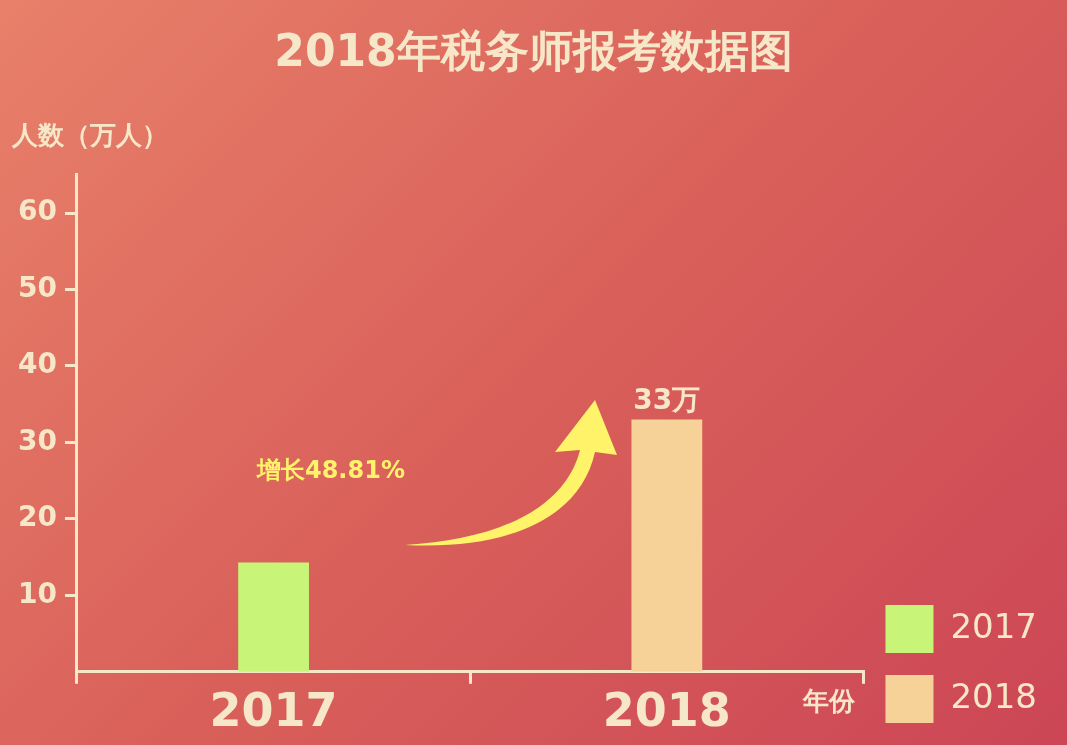 The height and width of the screenshot is (745, 1067). What do you see at coordinates (90, 135) in the screenshot?
I see `y-axis-title: 人数（万人）` at bounding box center [90, 135].